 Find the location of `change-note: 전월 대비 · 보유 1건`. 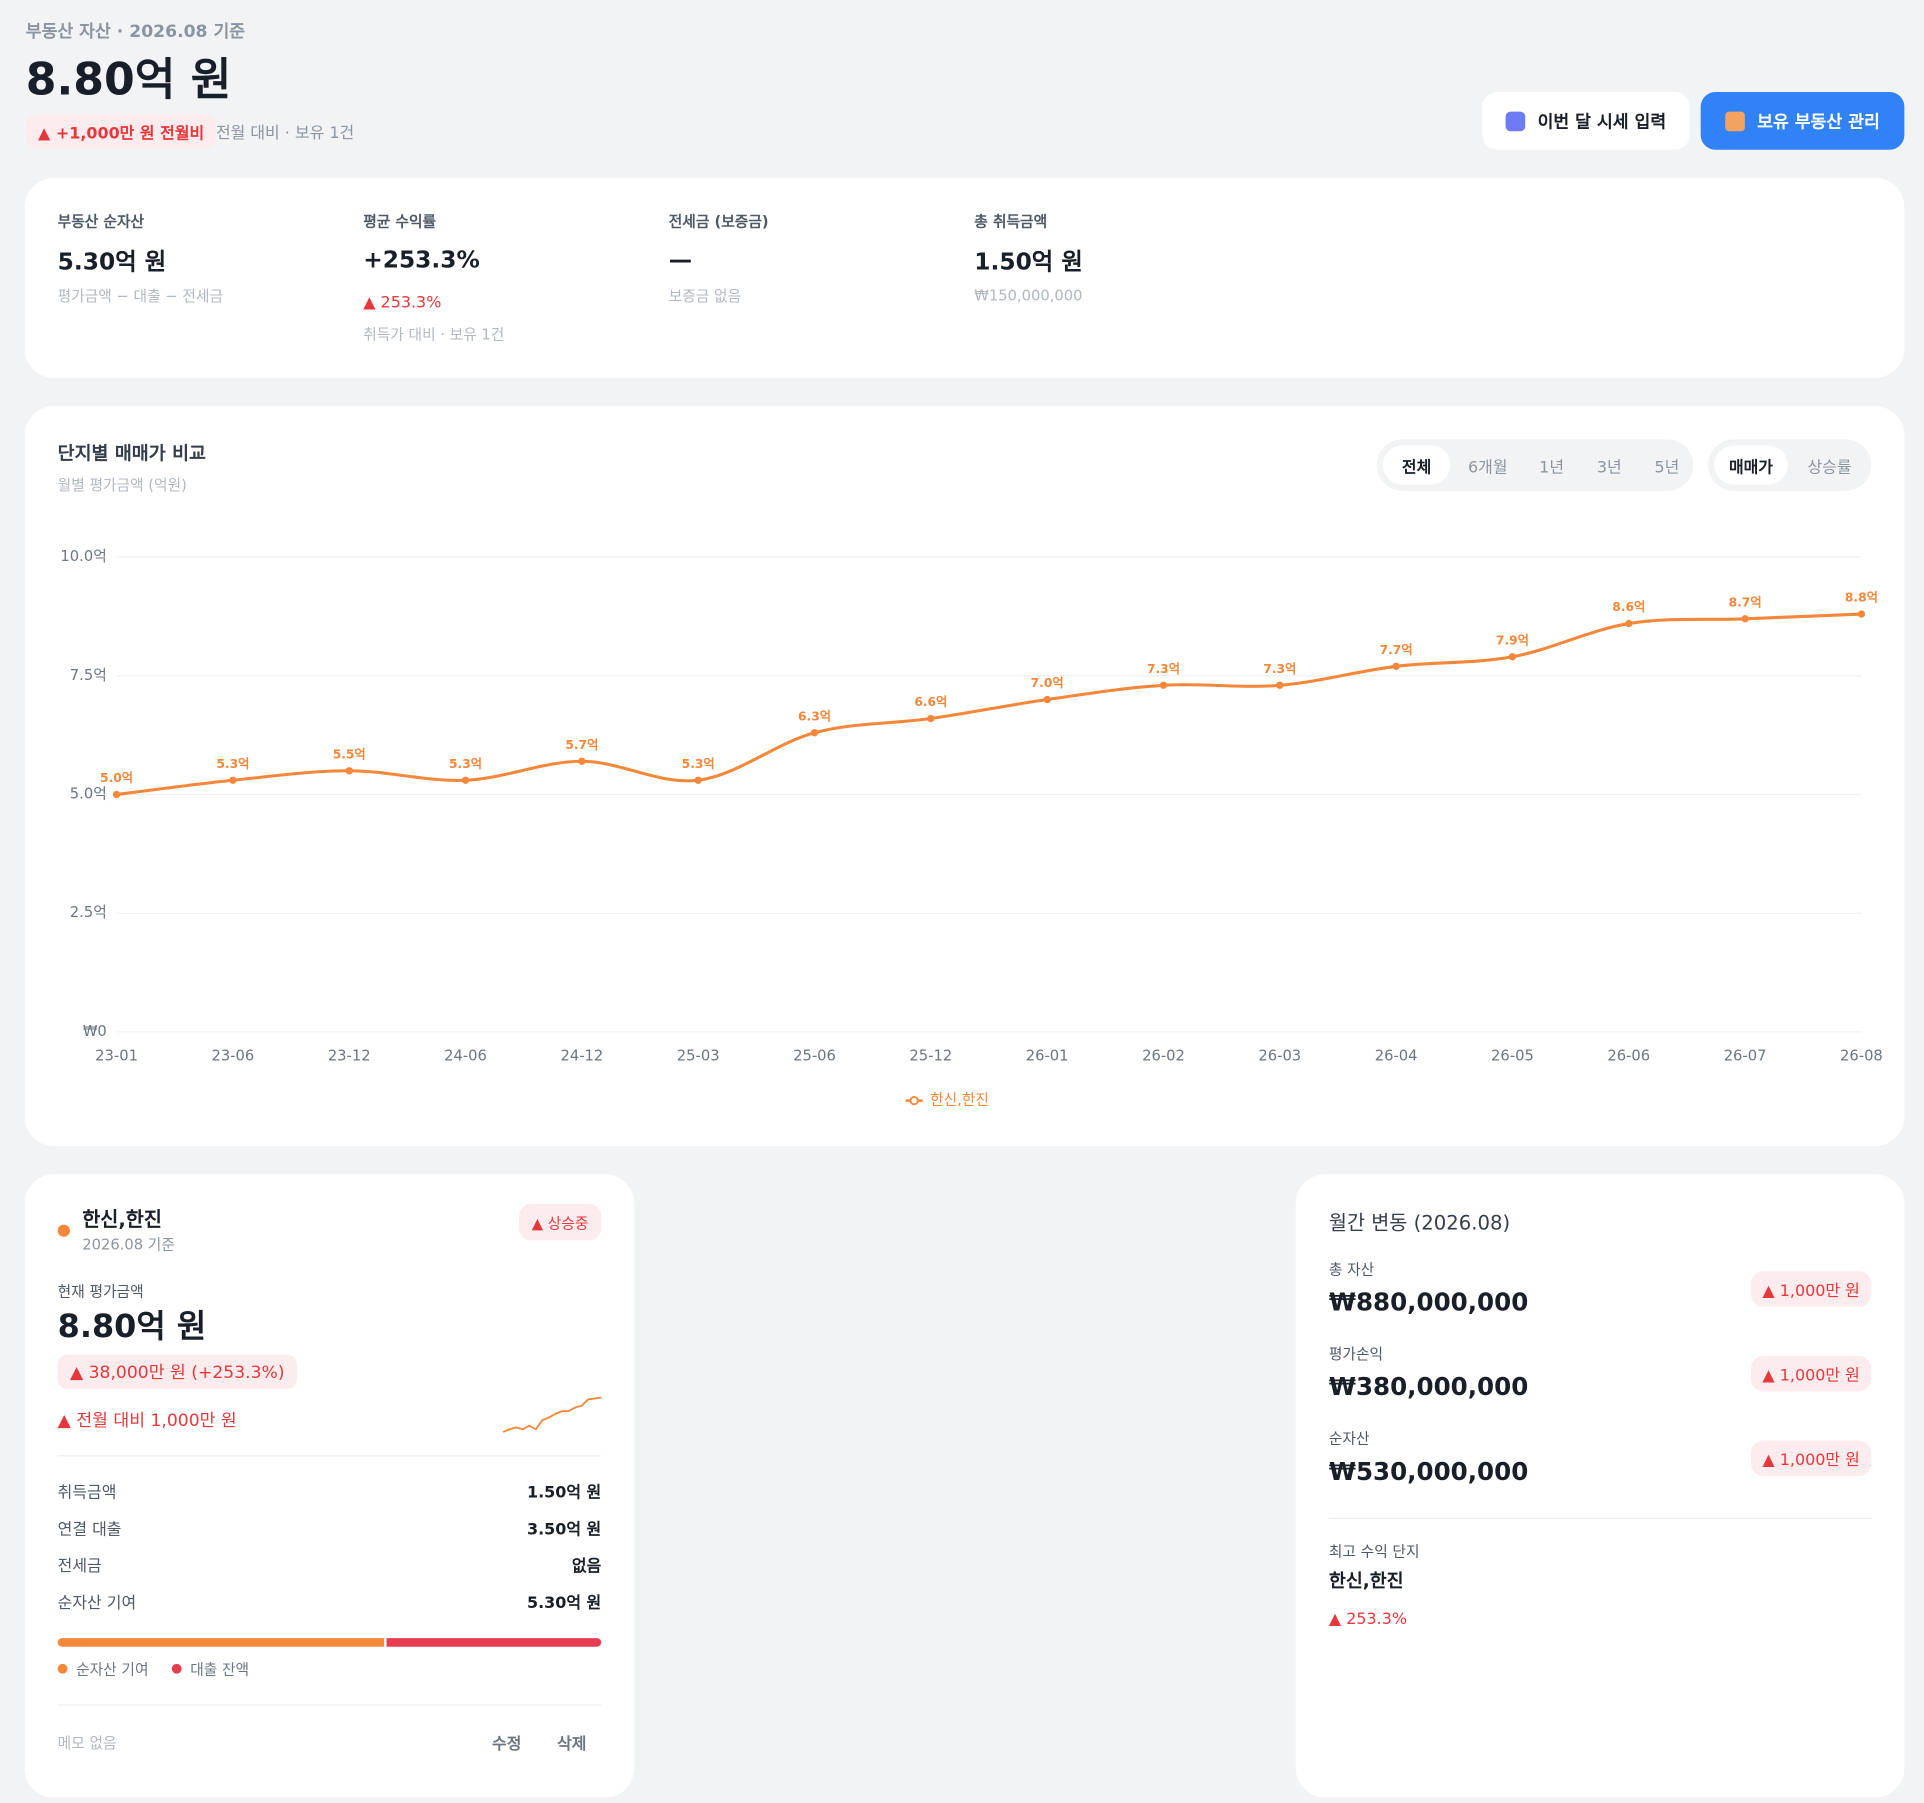

change-note: 전월 대비 · 보유 1건 is located at coordinates (285, 133).